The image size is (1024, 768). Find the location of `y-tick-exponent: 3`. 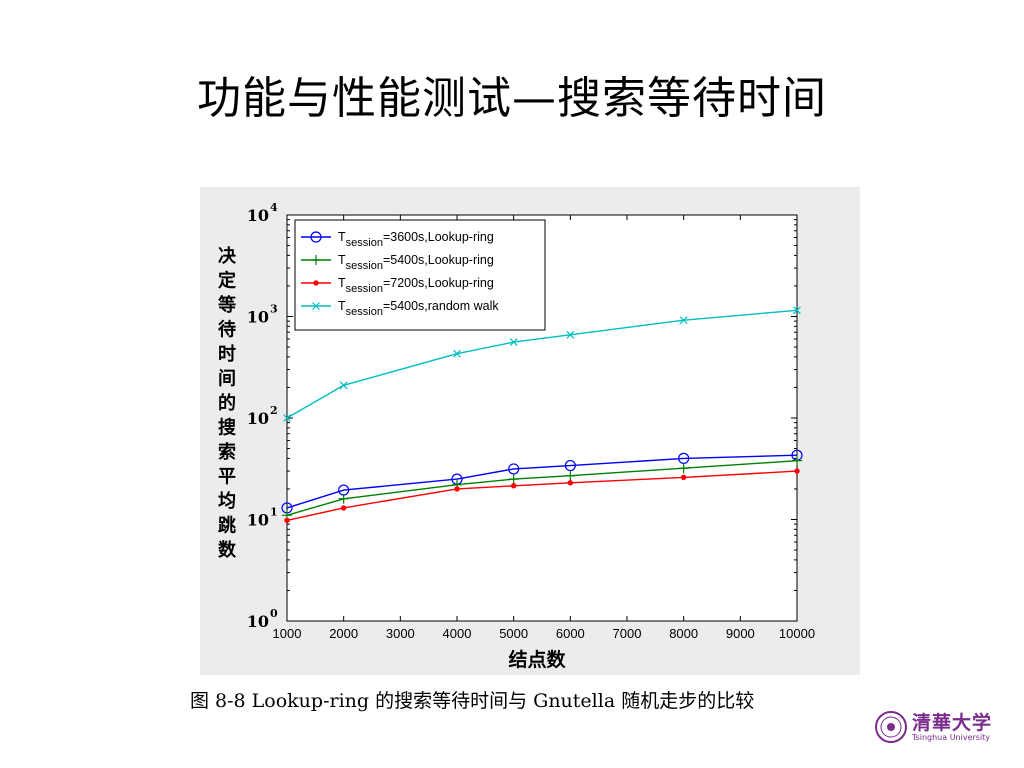

y-tick-exponent: 3 is located at coordinates (274, 309).